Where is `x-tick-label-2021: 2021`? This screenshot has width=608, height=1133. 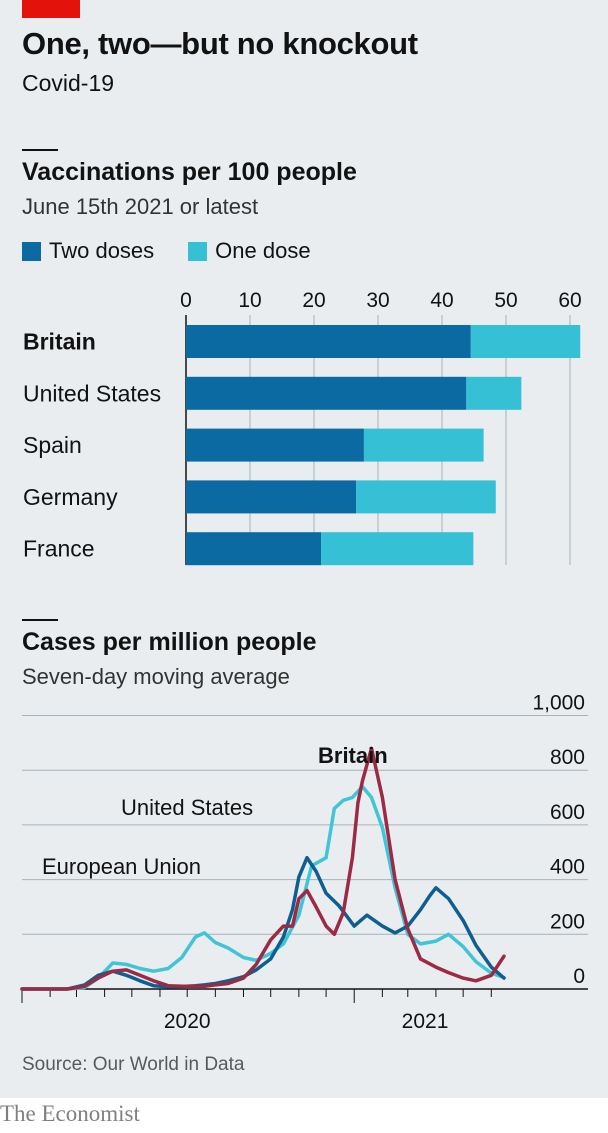 x-tick-label-2021: 2021 is located at coordinates (425, 1021).